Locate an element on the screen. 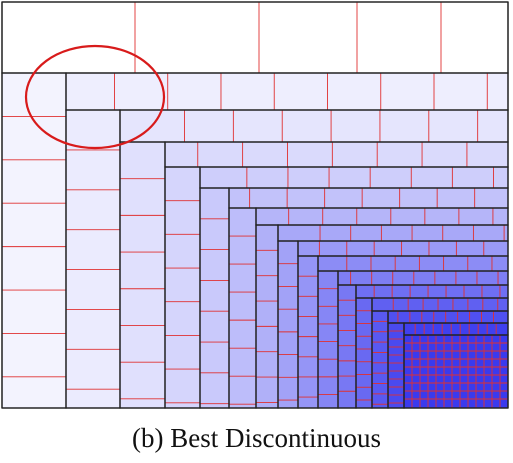 This screenshot has height=463, width=513. highlight-ellipse is located at coordinates (95, 97).